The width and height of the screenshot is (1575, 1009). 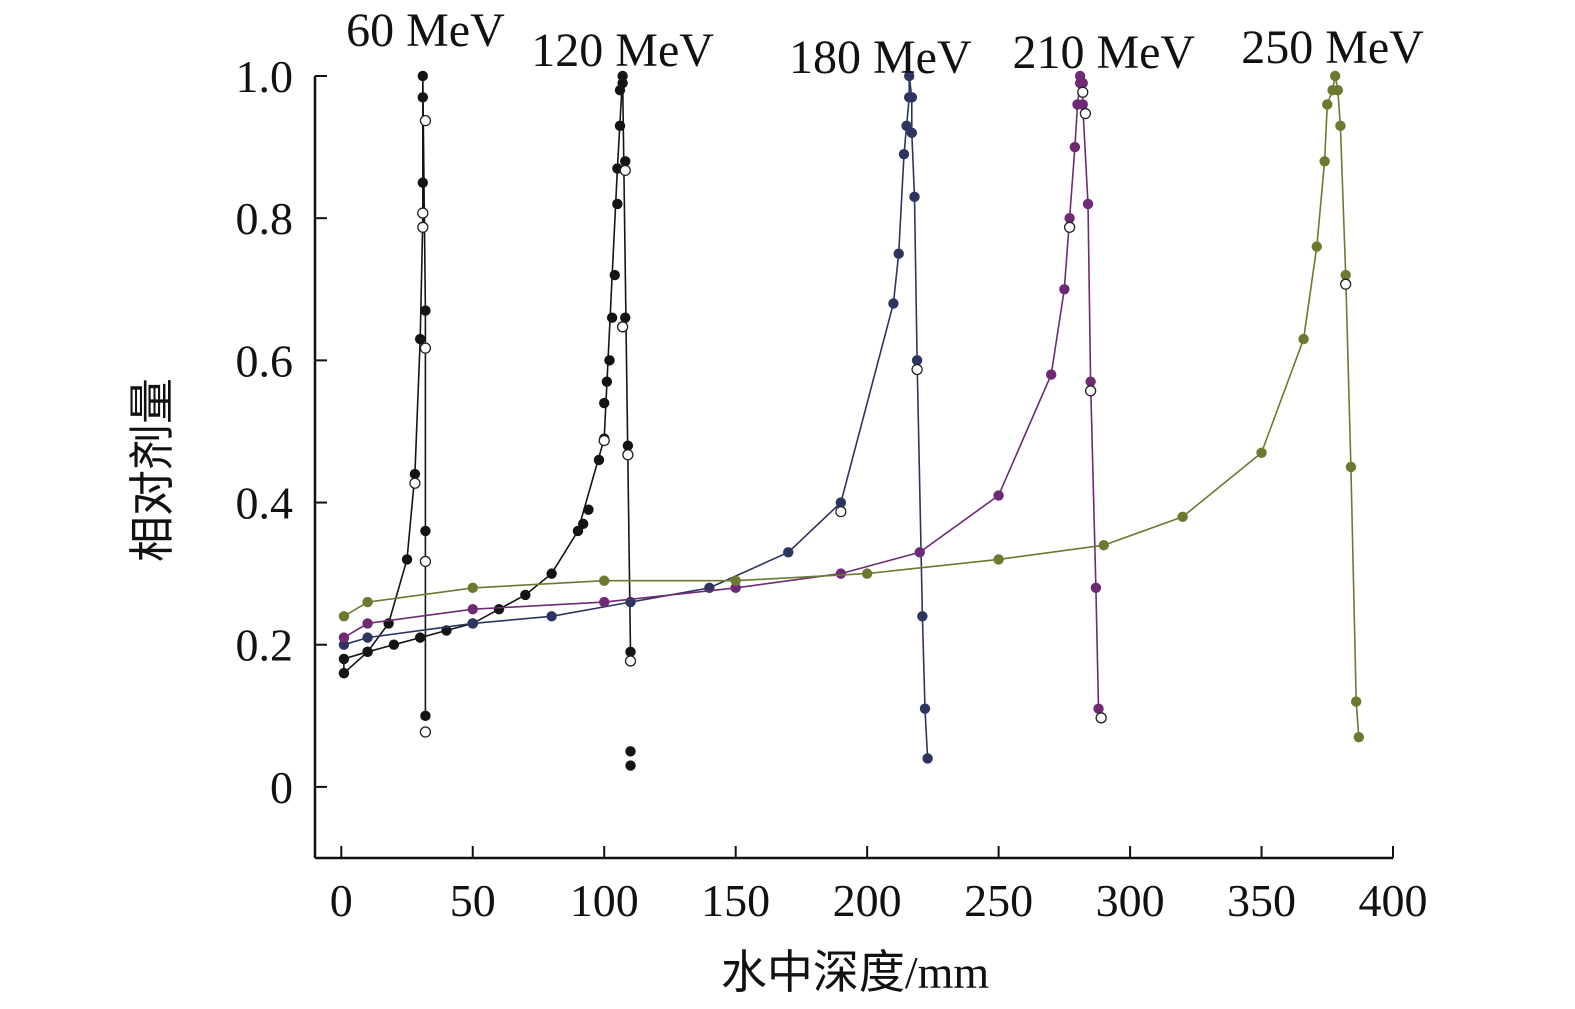 I want to click on x-axis-title: 水中深度/mm, so click(x=855, y=972).